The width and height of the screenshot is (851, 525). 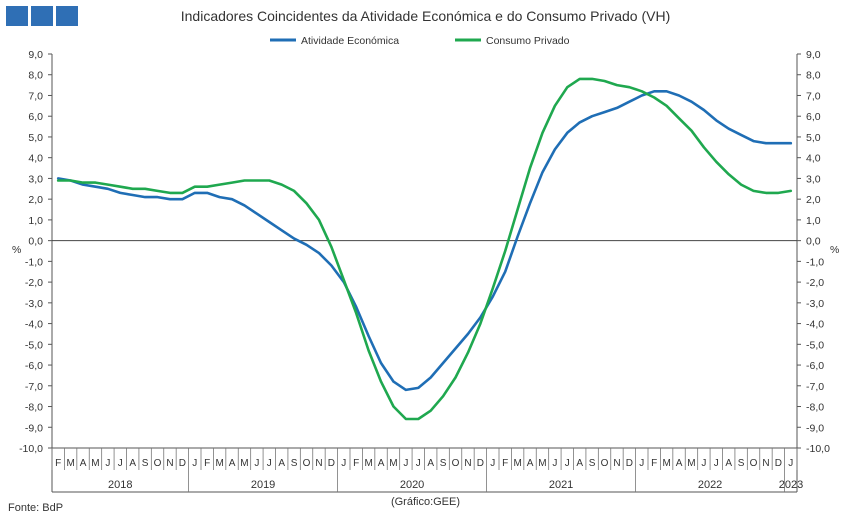 What do you see at coordinates (263, 485) in the screenshot?
I see `year-label: 2019` at bounding box center [263, 485].